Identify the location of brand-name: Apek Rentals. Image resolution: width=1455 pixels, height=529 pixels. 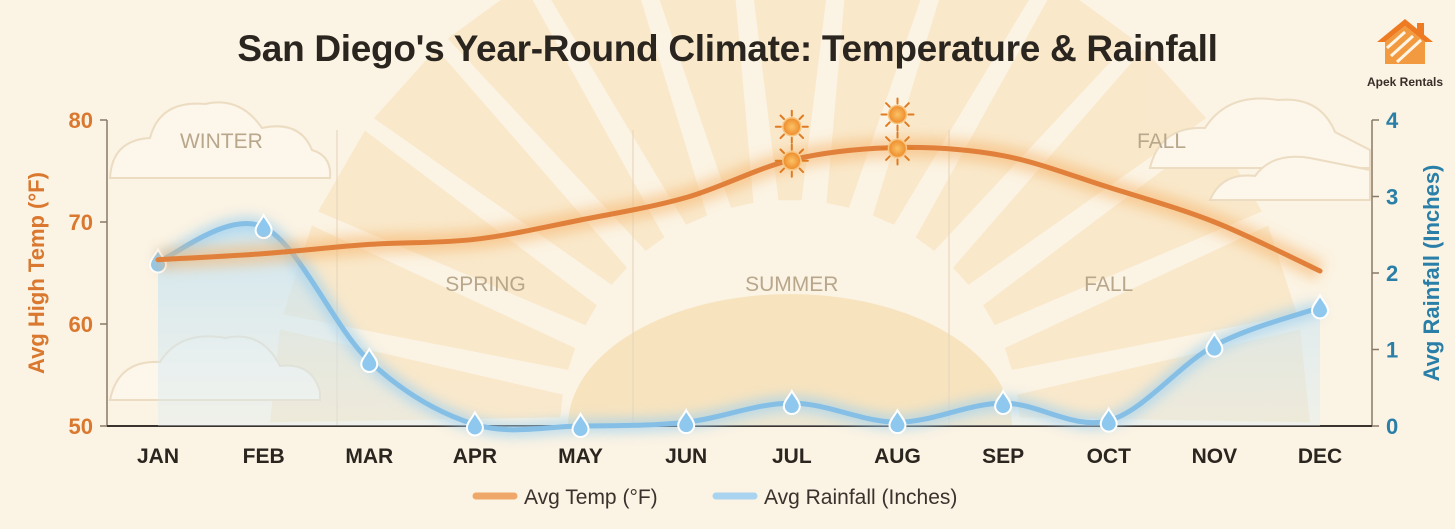
(1405, 82).